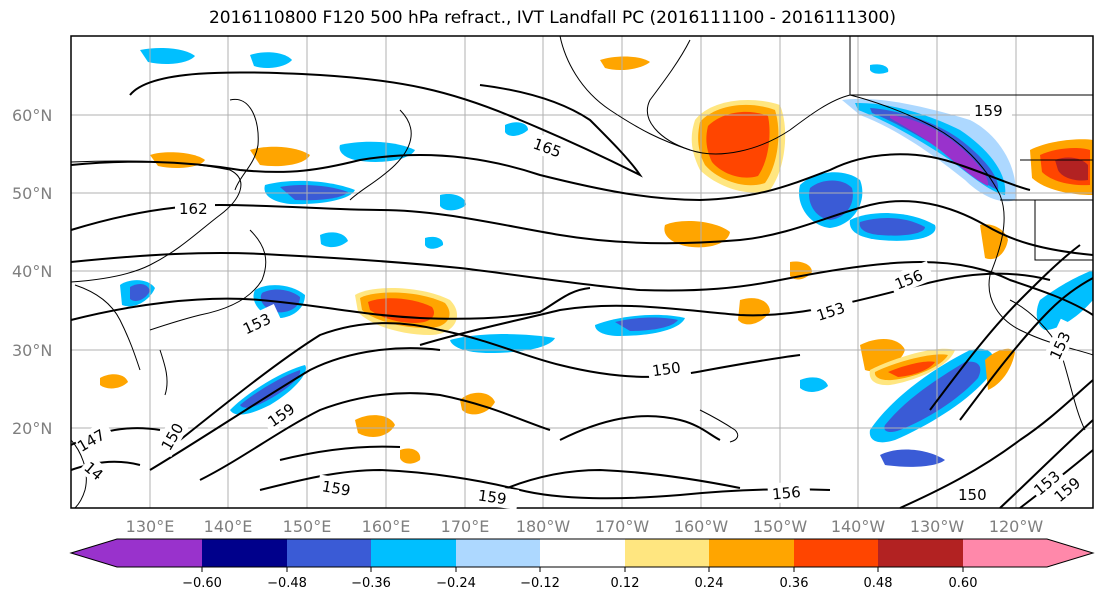 This screenshot has height=601, width=1105. Describe the element at coordinates (202, 583) in the screenshot. I see `colorbar-tick-label: −0.60` at that location.